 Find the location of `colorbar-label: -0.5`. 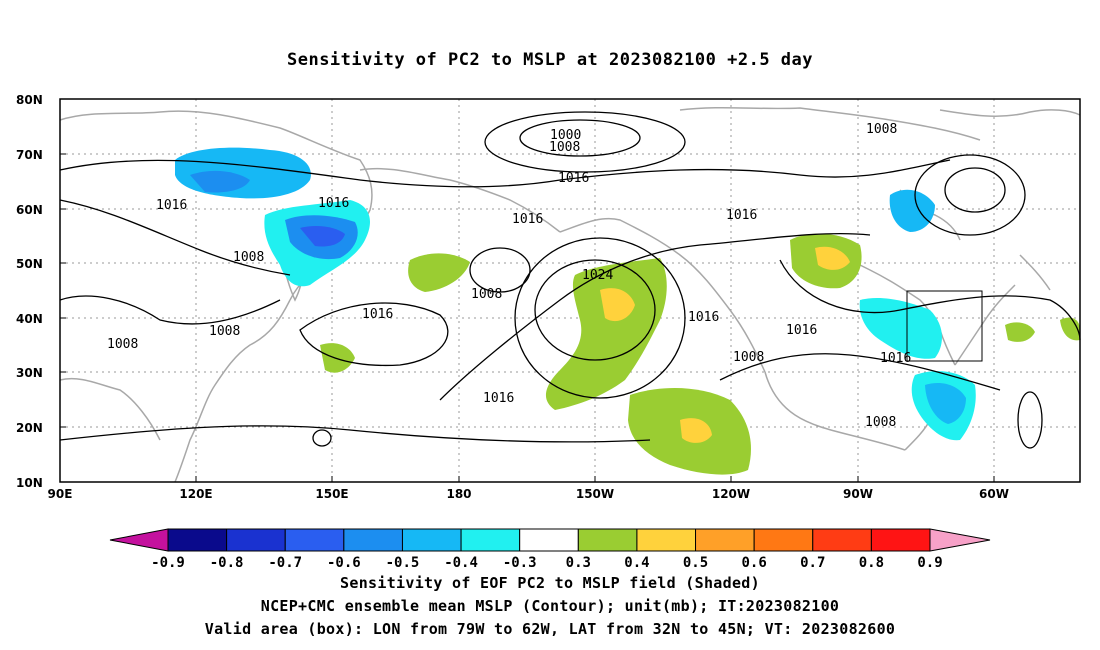

colorbar-label: -0.5 is located at coordinates (403, 563).